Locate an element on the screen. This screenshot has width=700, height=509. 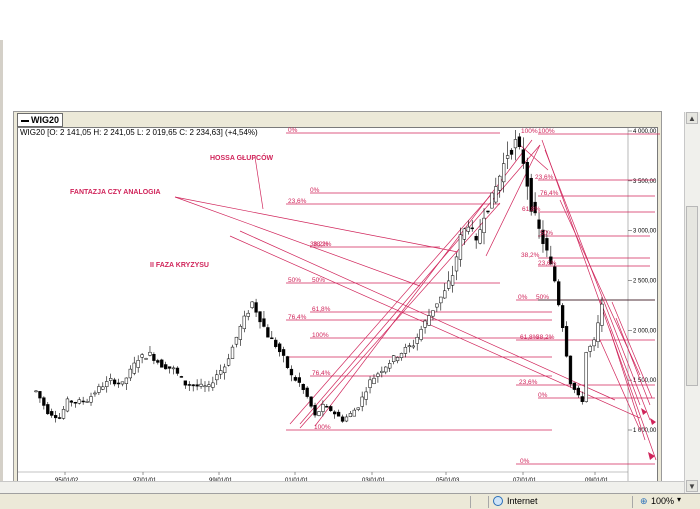
status-separator is located at coordinates (632, 502).